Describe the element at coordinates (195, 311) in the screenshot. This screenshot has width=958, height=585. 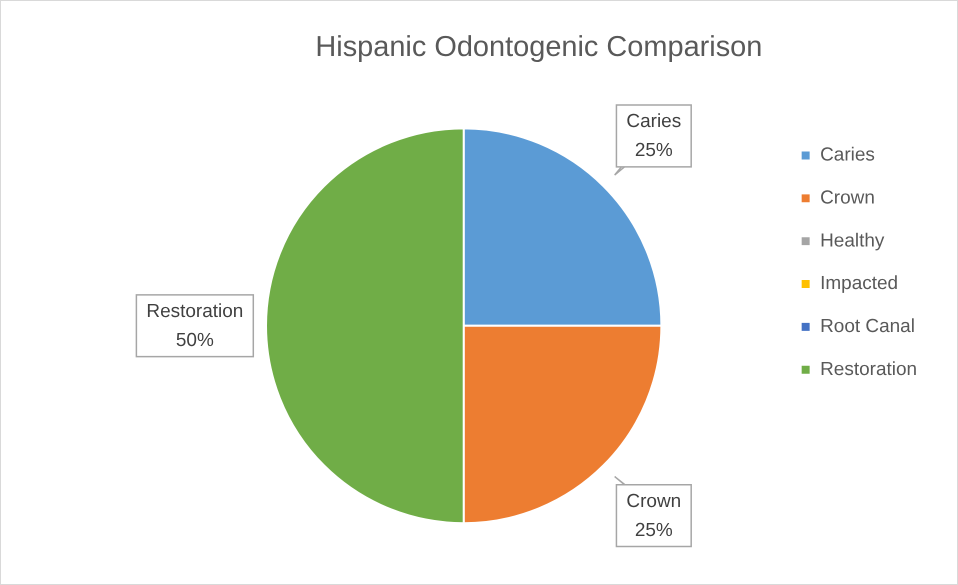
I see `slice-label: Restoration` at that location.